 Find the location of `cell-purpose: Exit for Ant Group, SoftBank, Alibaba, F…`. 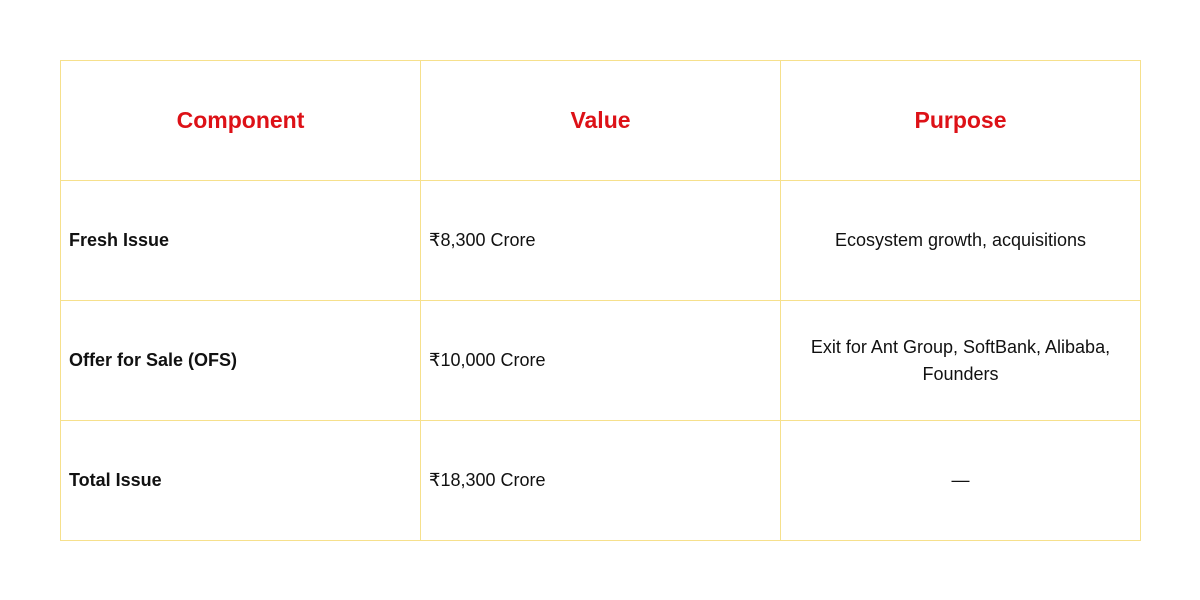

cell-purpose: Exit for Ant Group, SoftBank, Alibaba, F… is located at coordinates (960, 360).